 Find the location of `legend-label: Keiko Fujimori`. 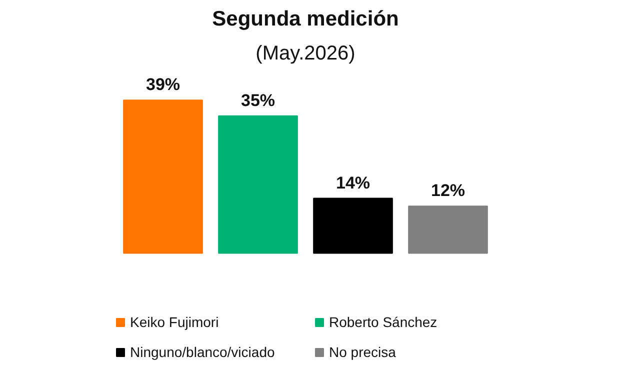

legend-label: Keiko Fujimori is located at coordinates (175, 322).